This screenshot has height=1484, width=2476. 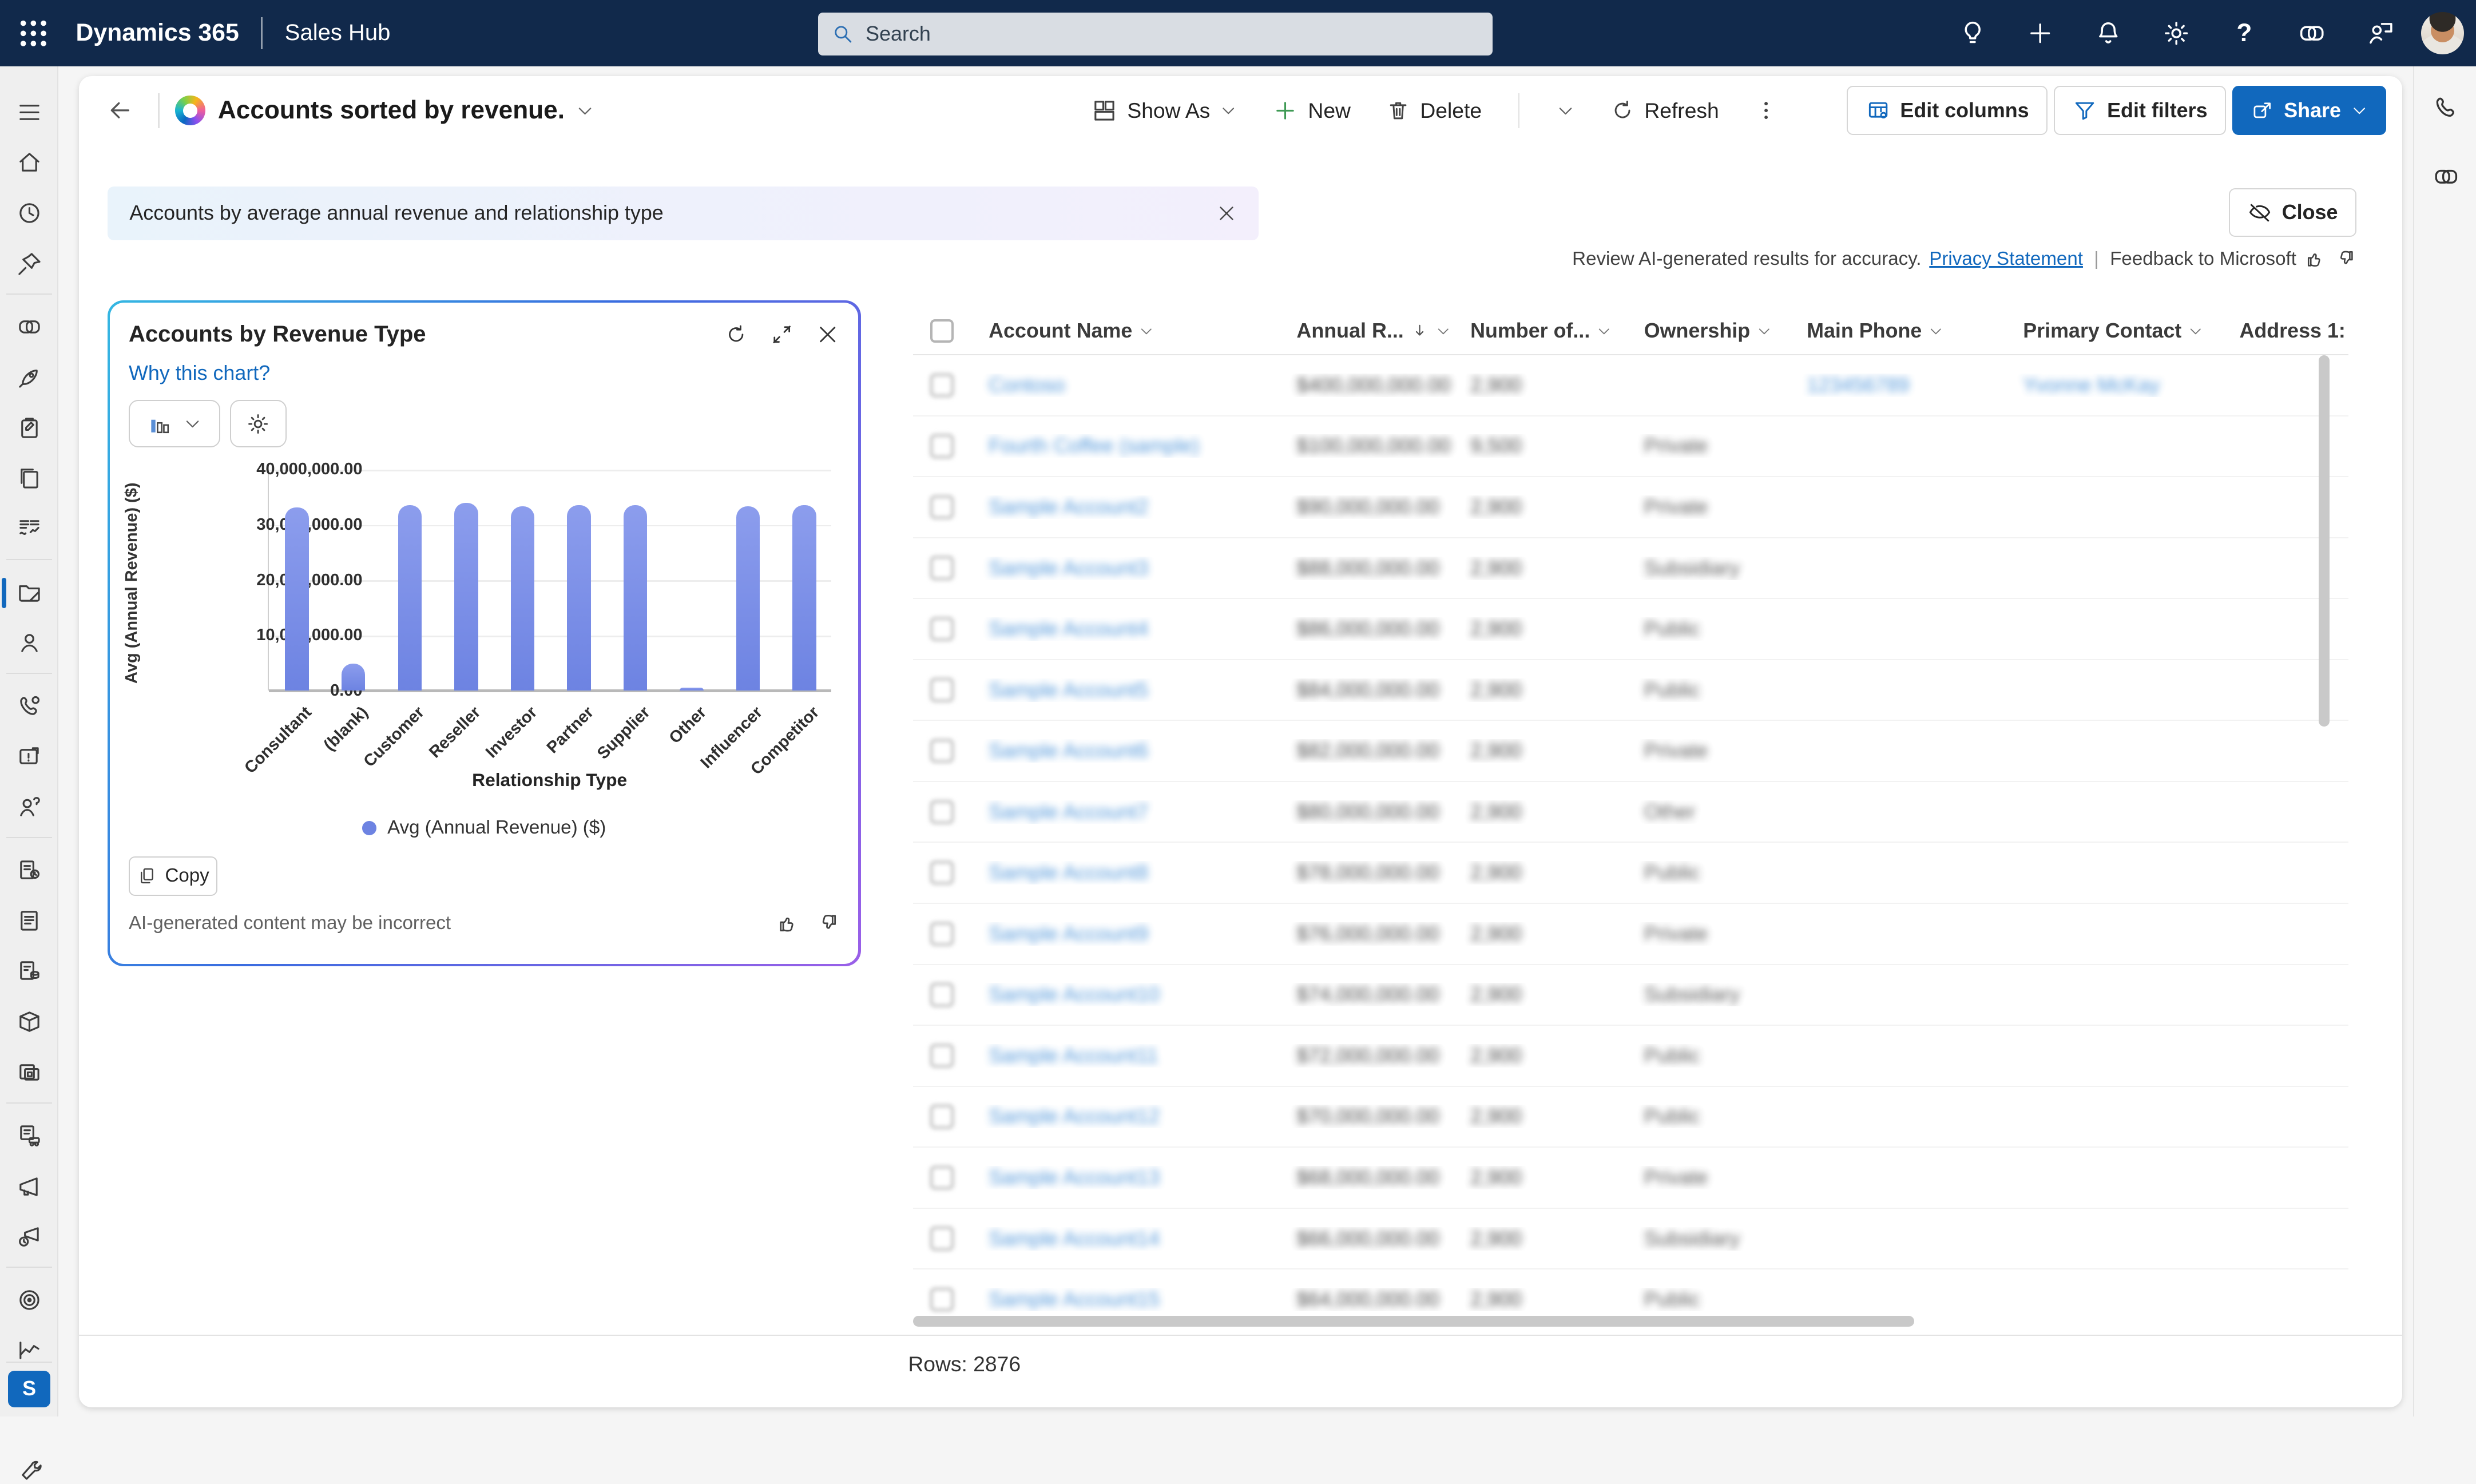 What do you see at coordinates (29, 1186) in the screenshot?
I see `marketing-lists-icon` at bounding box center [29, 1186].